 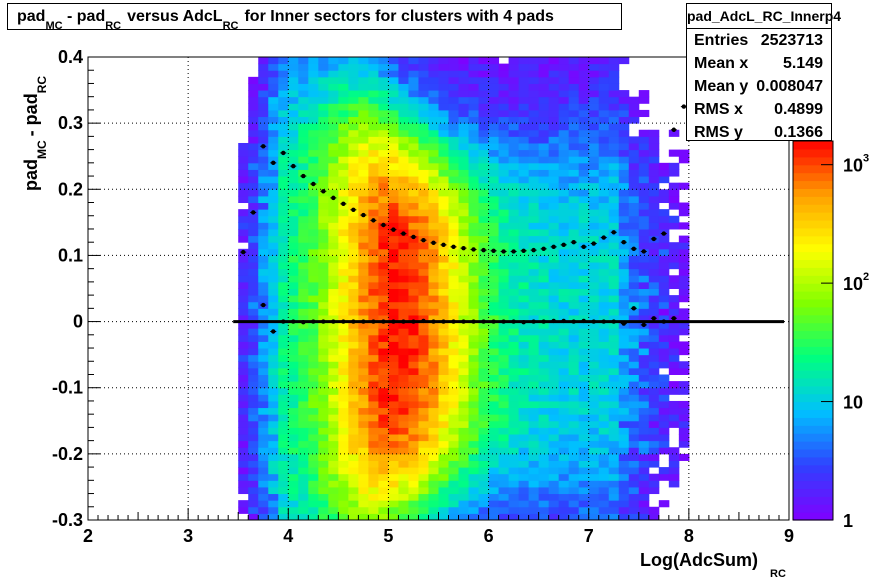 I want to click on x-tick-label: 8, so click(x=689, y=536).